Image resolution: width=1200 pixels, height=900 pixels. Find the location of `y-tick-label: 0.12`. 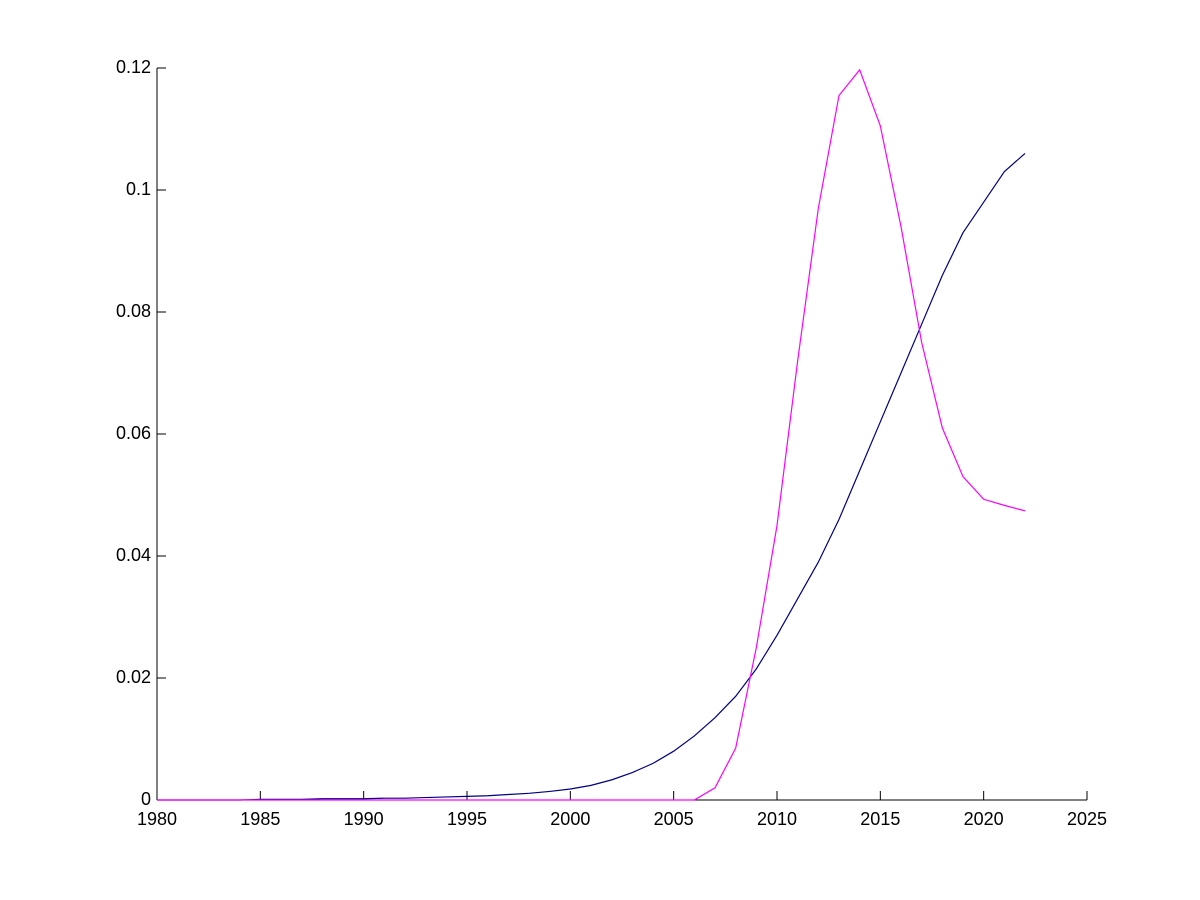

y-tick-label: 0.12 is located at coordinates (133, 67).